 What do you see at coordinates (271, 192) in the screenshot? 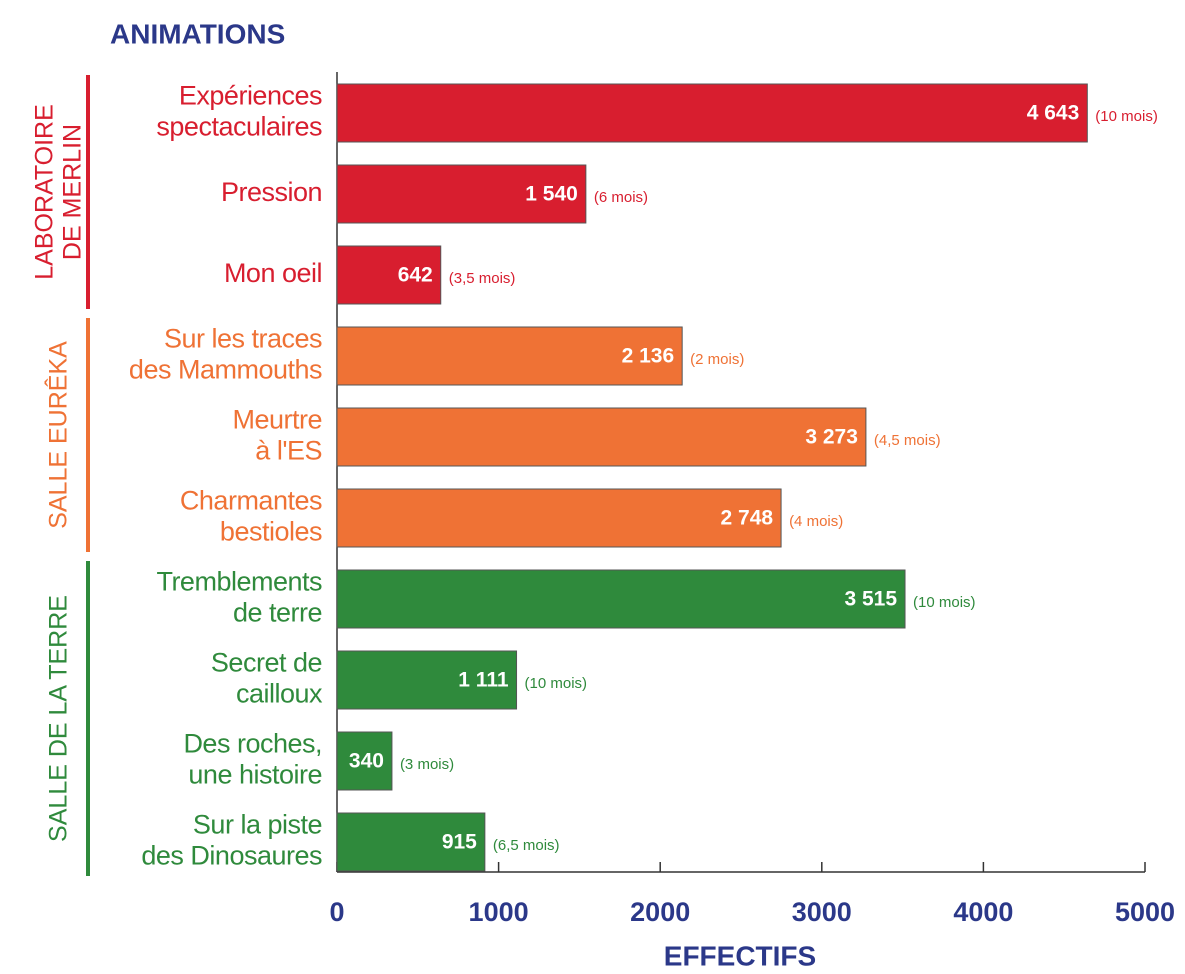
I see `category-label: Pression` at bounding box center [271, 192].